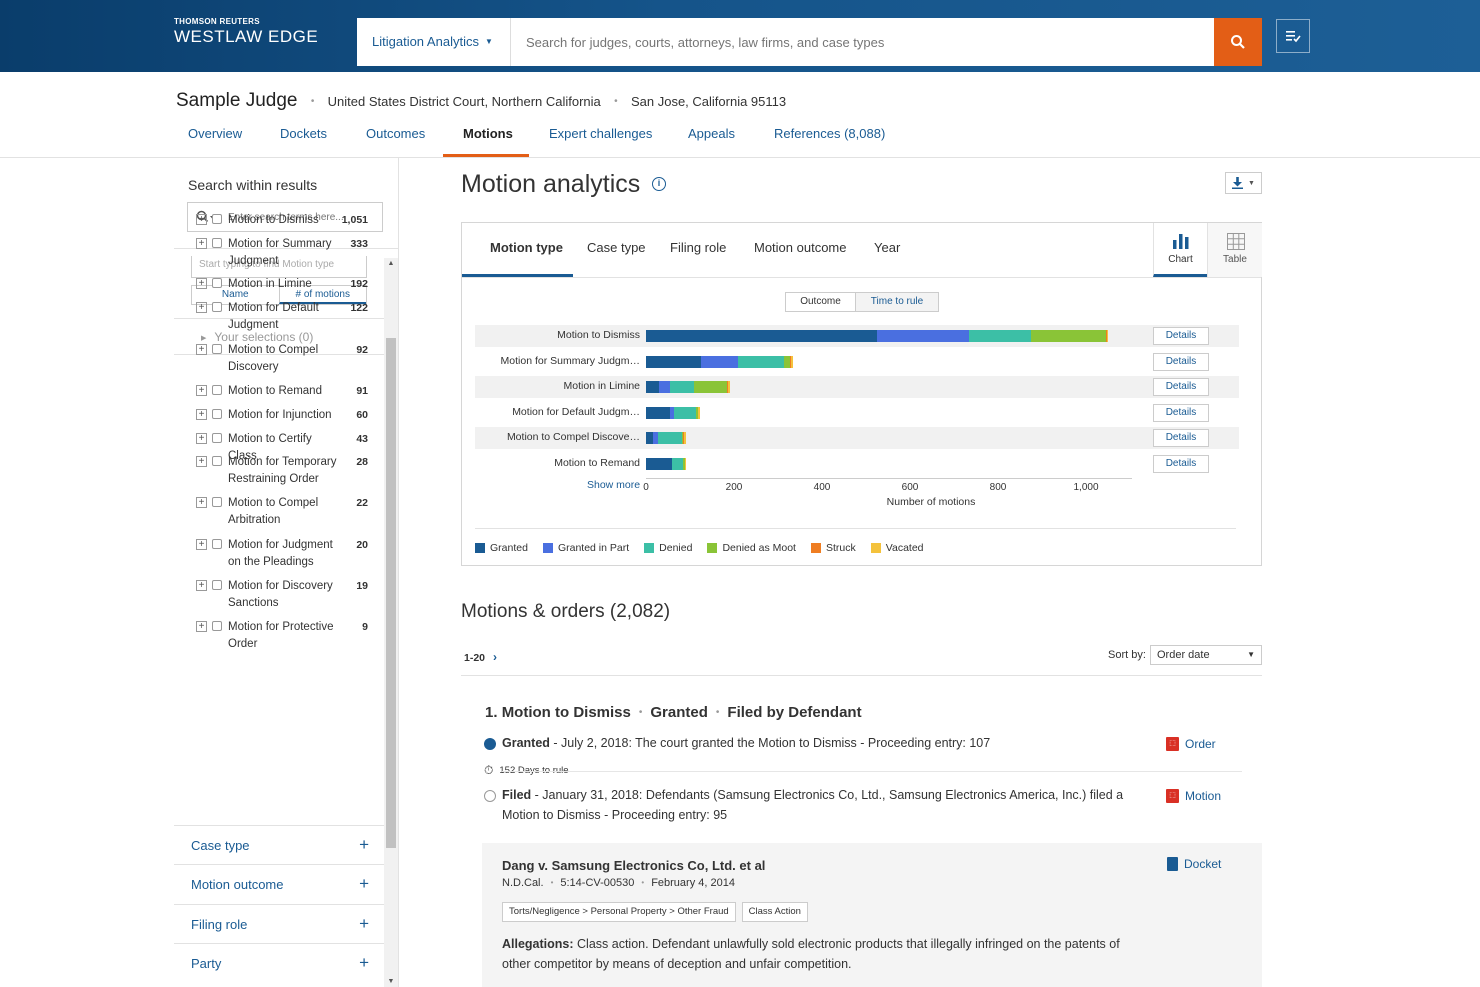  What do you see at coordinates (698, 247) in the screenshot?
I see `chart-tab-filing-role: Filing role` at bounding box center [698, 247].